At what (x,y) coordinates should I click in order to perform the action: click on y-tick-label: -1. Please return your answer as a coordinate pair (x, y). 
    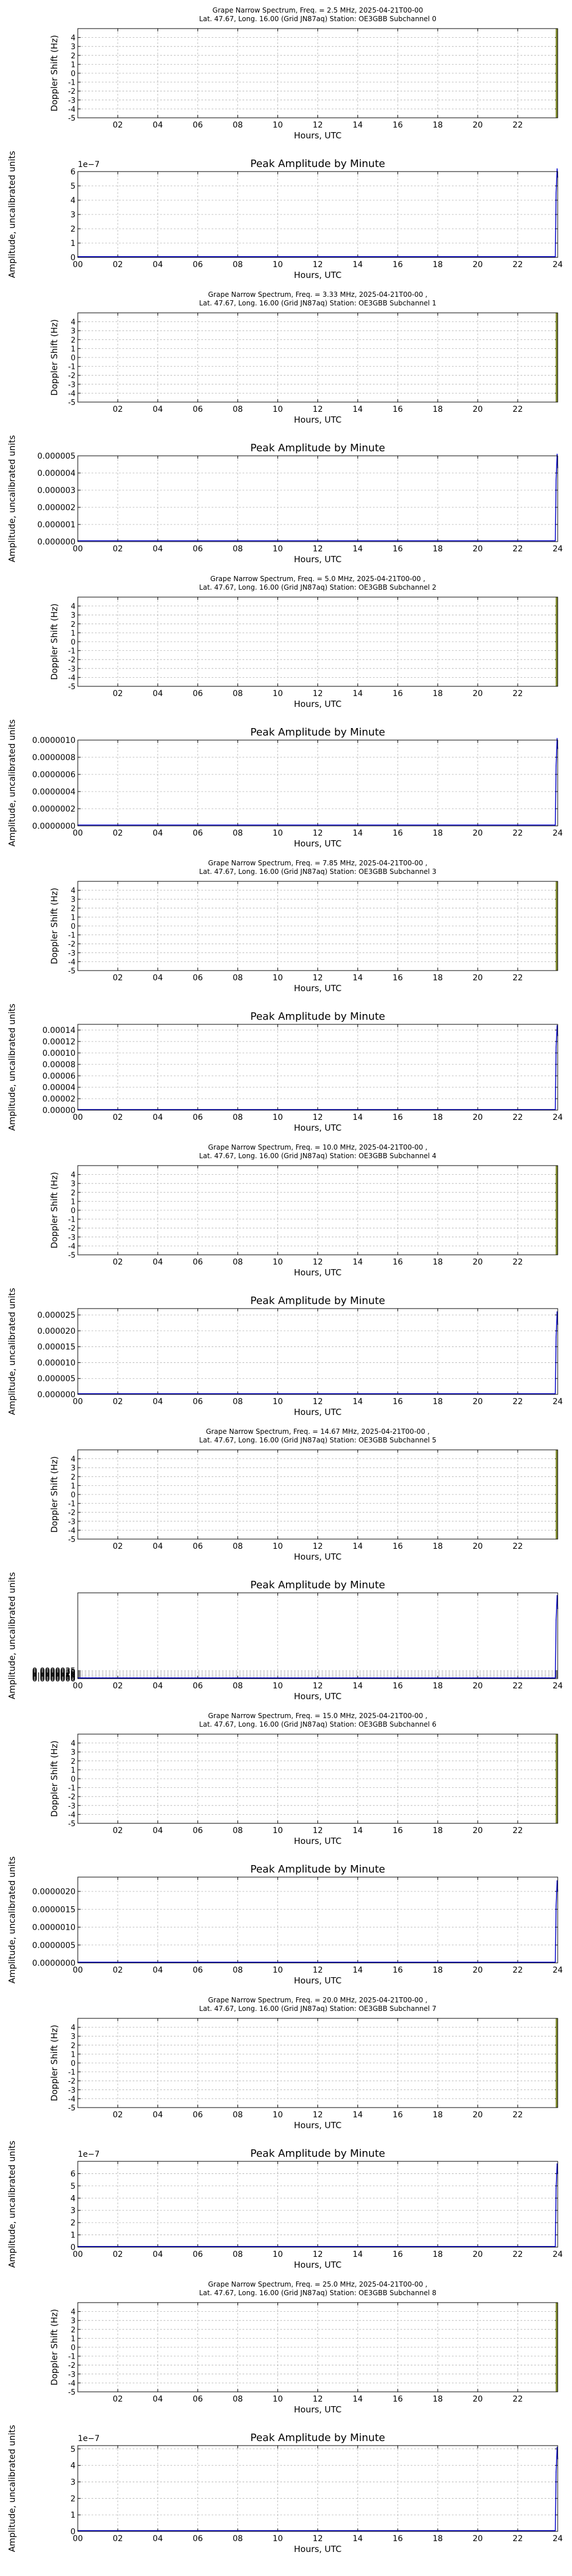
    Looking at the image, I should click on (72, 83).